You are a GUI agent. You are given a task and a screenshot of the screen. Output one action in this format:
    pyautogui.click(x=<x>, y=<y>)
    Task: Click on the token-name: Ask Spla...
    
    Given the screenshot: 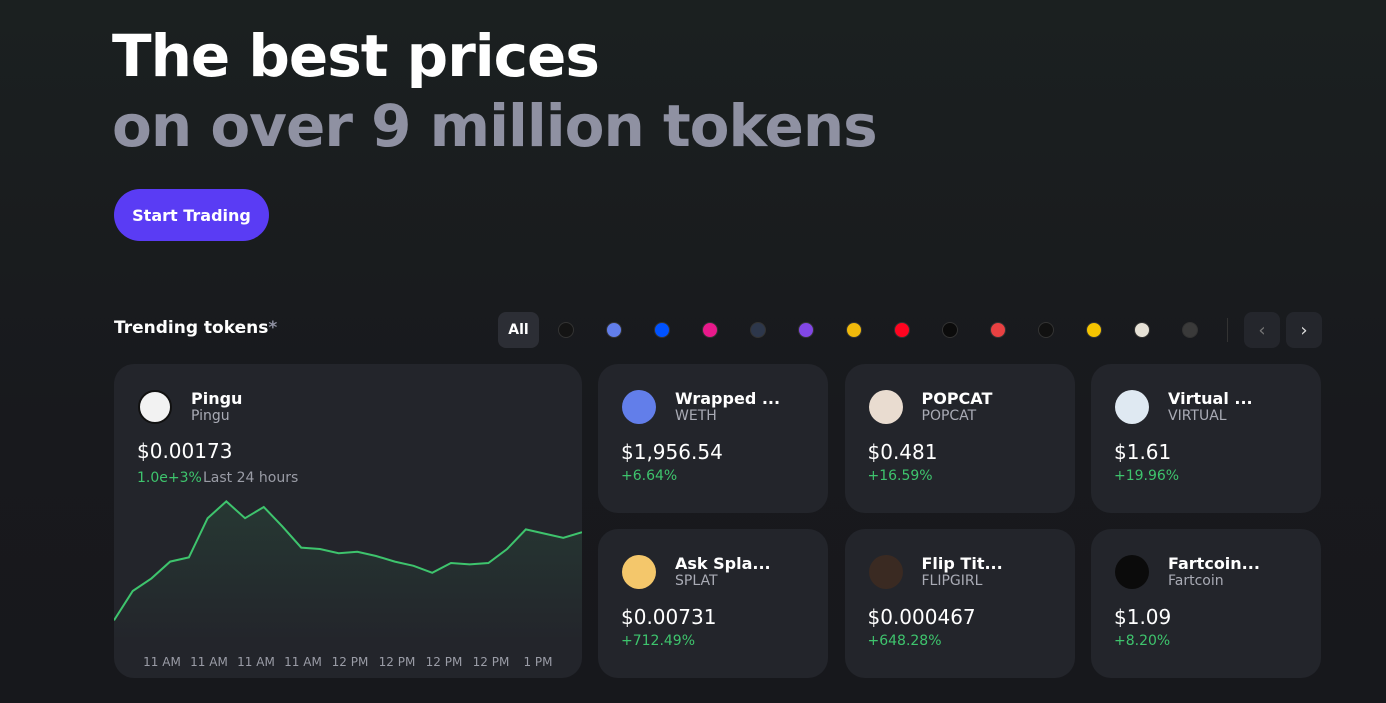 What is the action you would take?
    pyautogui.click(x=723, y=563)
    